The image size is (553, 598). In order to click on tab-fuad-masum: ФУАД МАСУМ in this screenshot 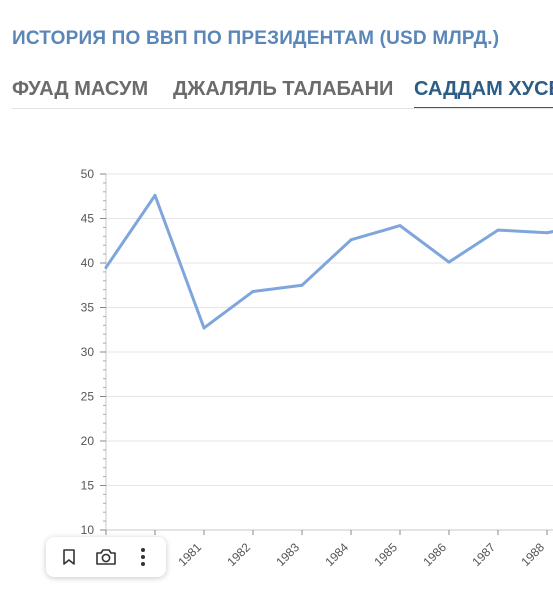, I will do `click(80, 89)`.